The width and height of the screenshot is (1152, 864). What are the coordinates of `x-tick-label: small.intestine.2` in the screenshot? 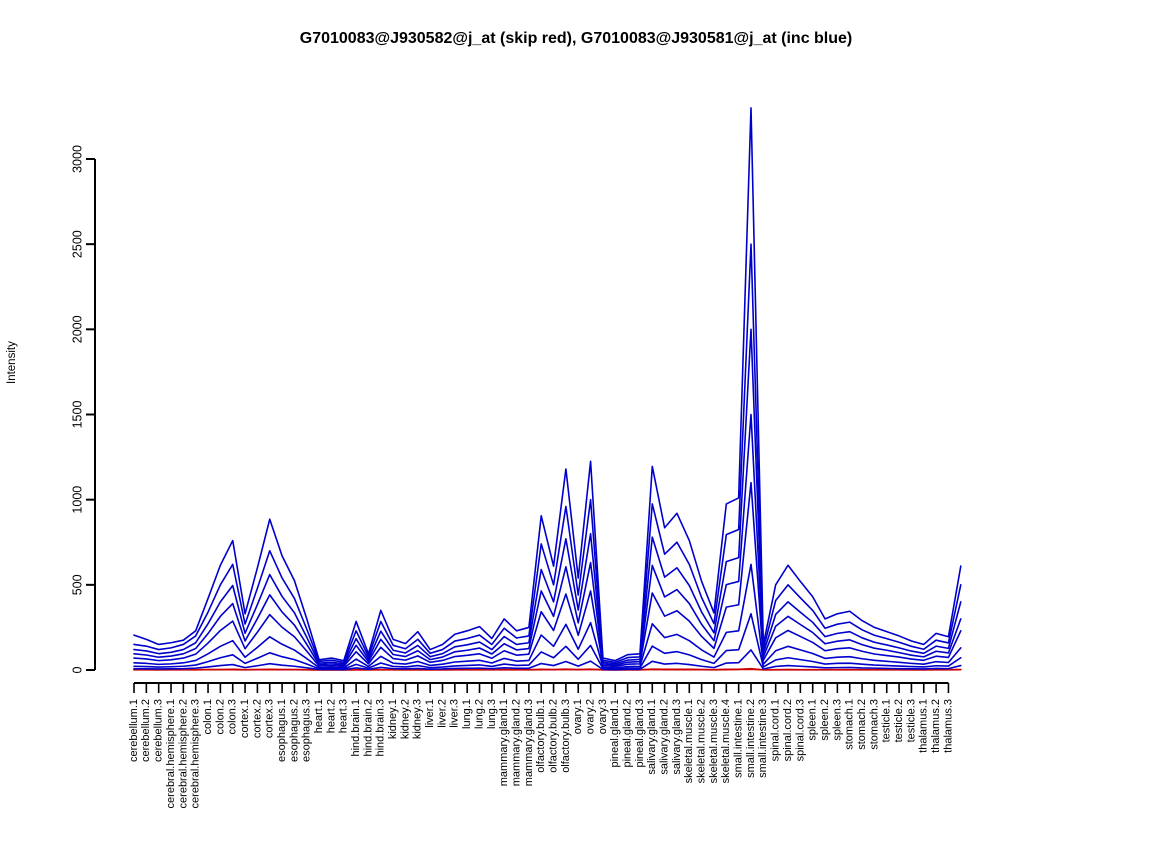 It's located at (751, 738).